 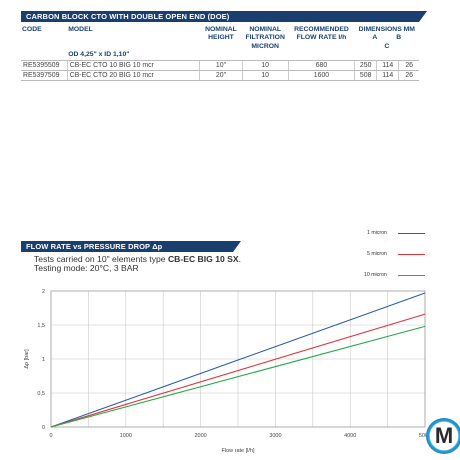 I want to click on header-nominal-filtration: NOMINAL FILTRATION MICRON, so click(x=265, y=38).